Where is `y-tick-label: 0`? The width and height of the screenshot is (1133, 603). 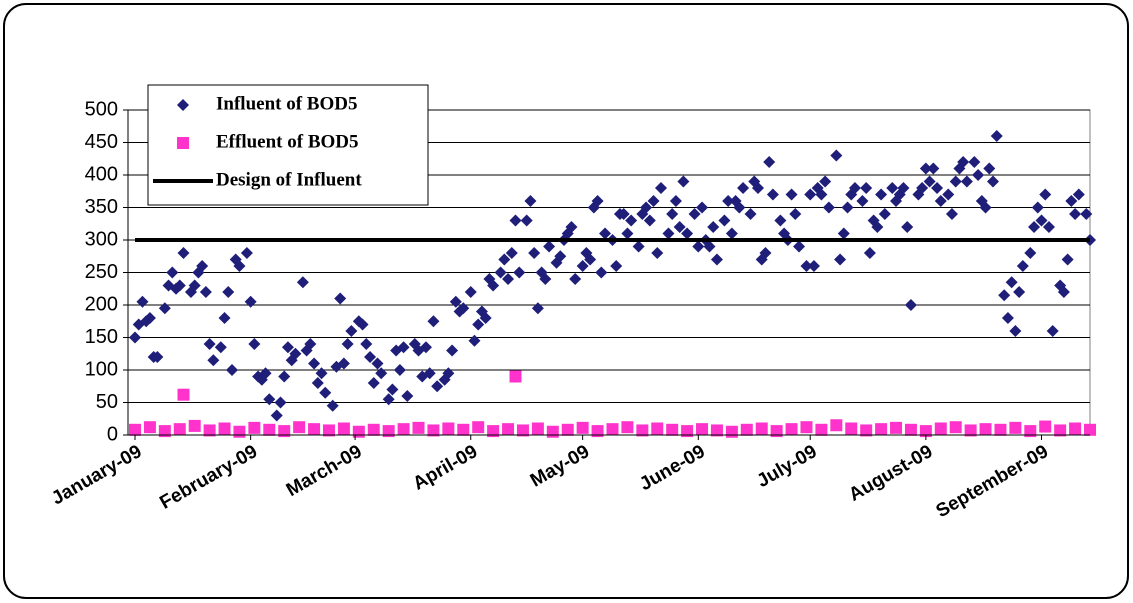
y-tick-label: 0 is located at coordinates (112, 434).